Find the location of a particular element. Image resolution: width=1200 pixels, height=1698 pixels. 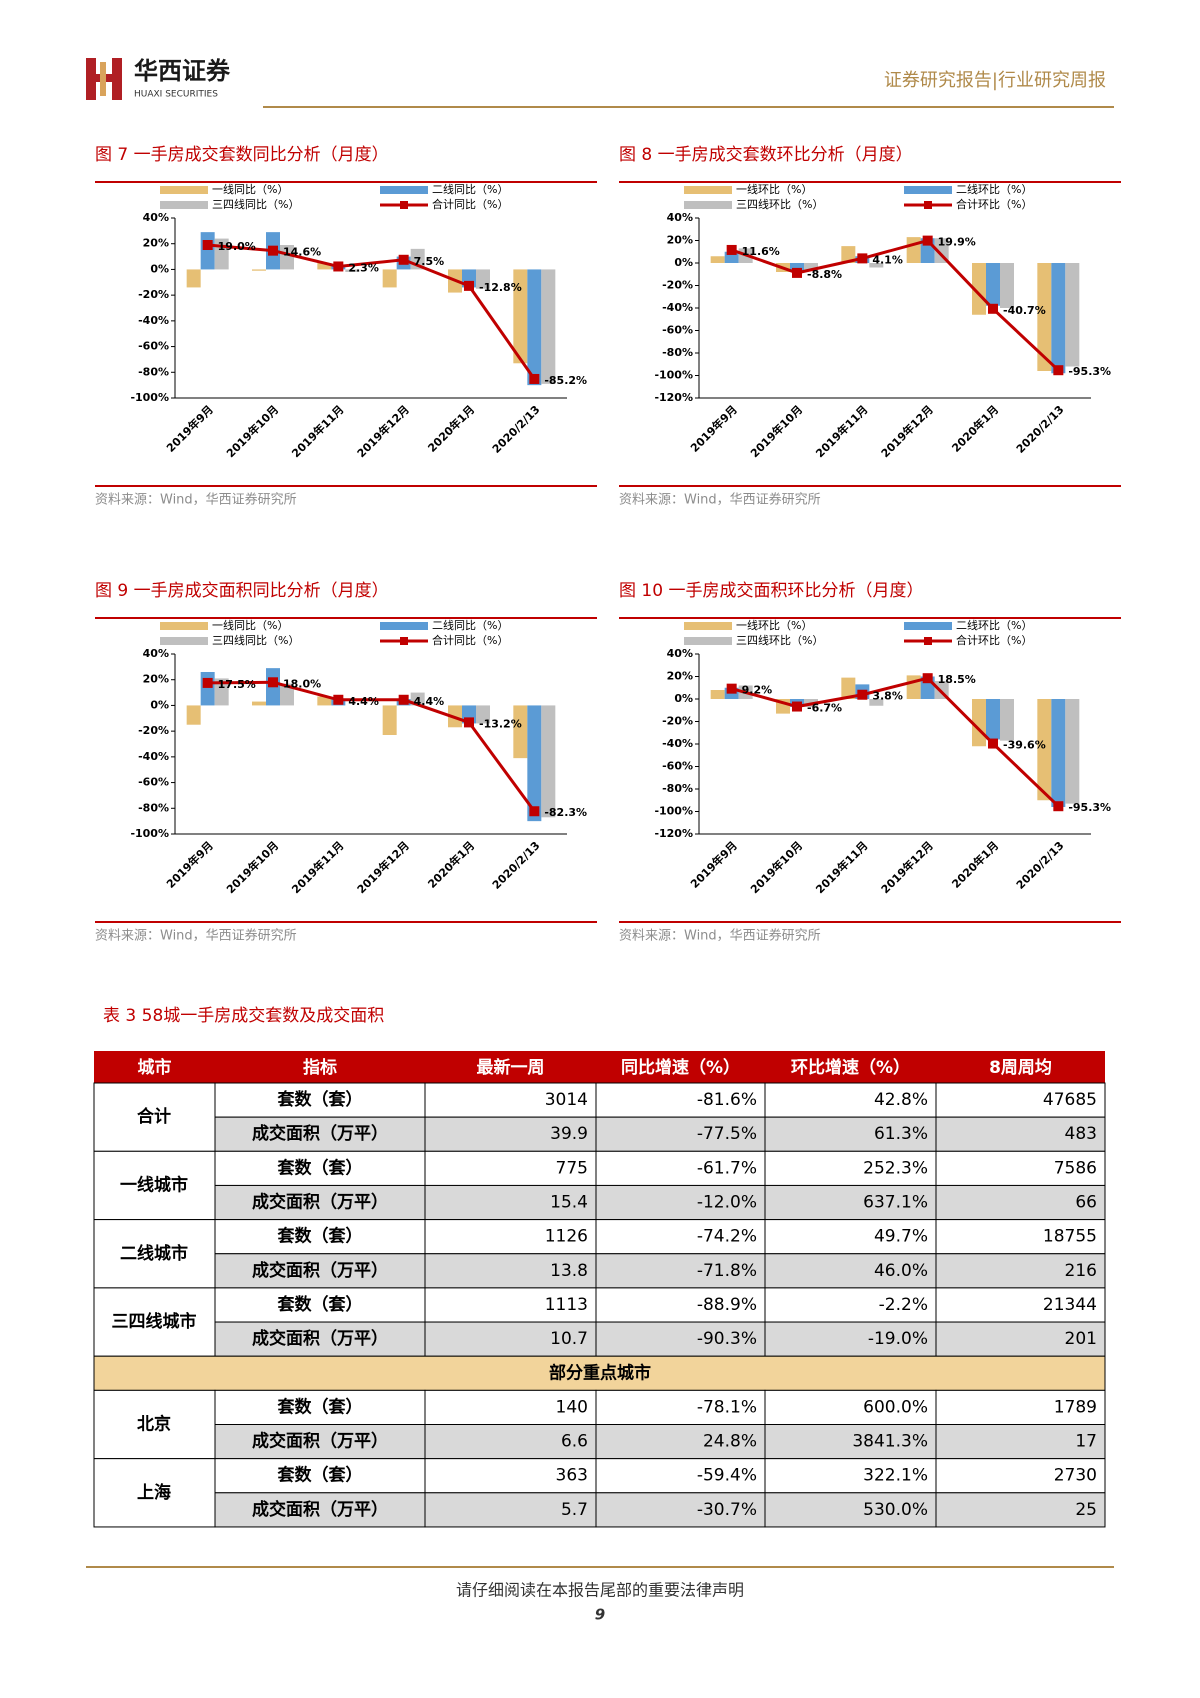

y-tick-label: -80% is located at coordinates (677, 352).